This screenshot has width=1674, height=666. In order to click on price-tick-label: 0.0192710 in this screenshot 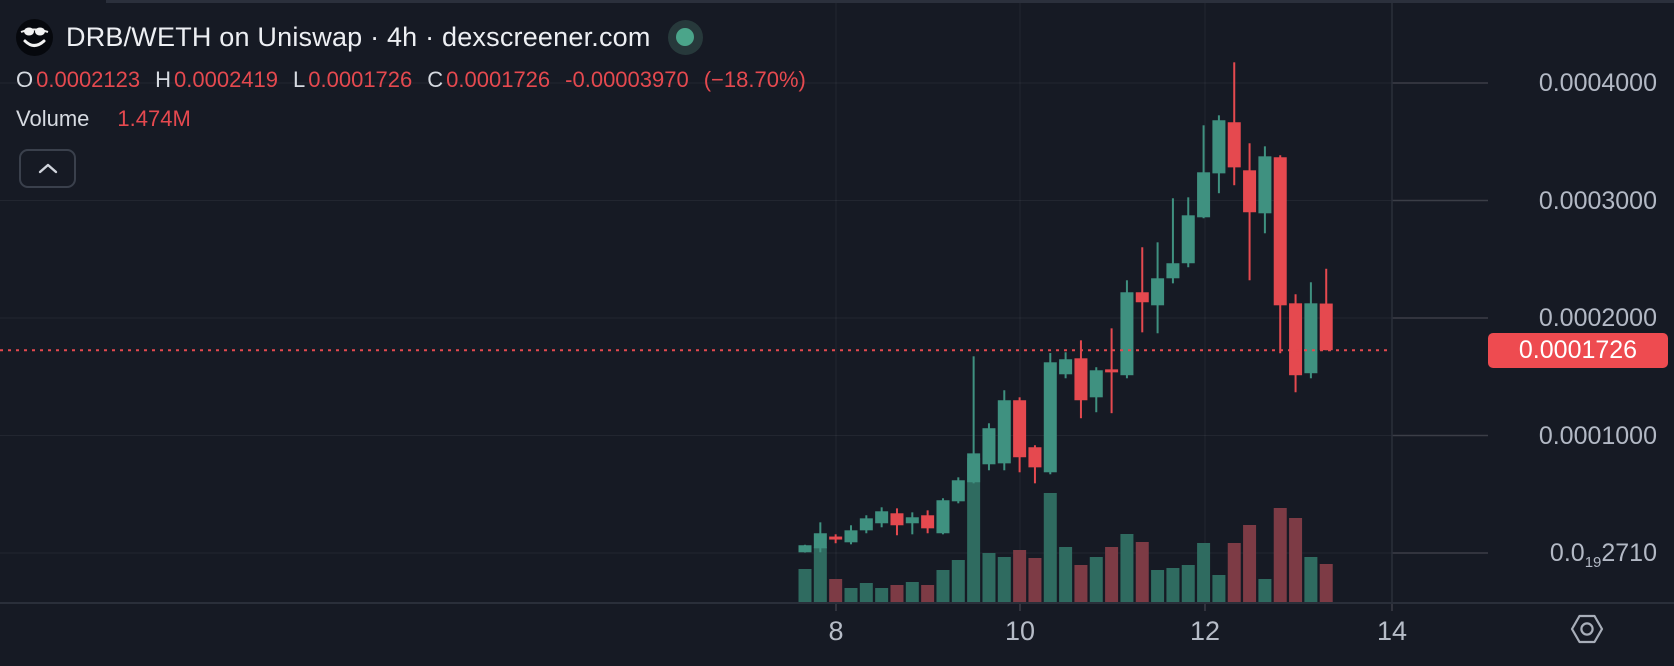, I will do `click(1603, 555)`.